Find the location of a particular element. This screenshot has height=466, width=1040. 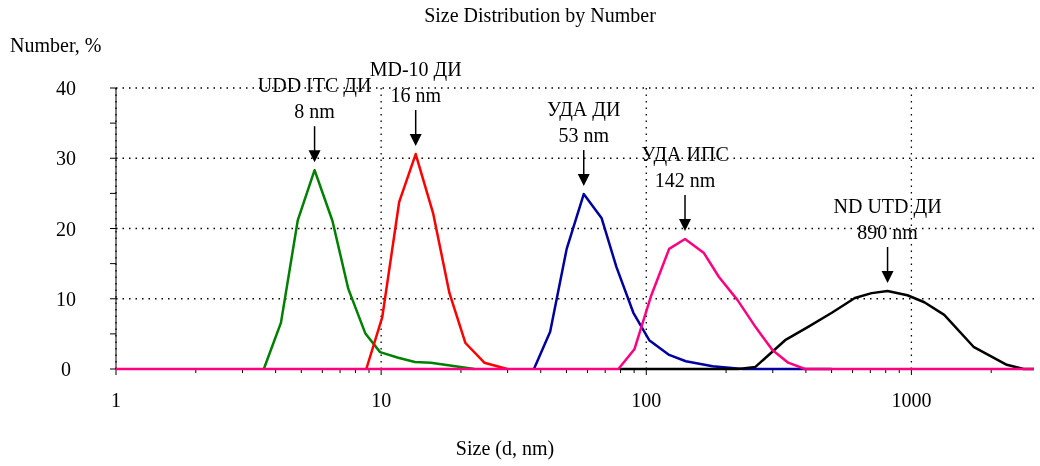

x-axis-title: Size (d, nm) is located at coordinates (505, 448).